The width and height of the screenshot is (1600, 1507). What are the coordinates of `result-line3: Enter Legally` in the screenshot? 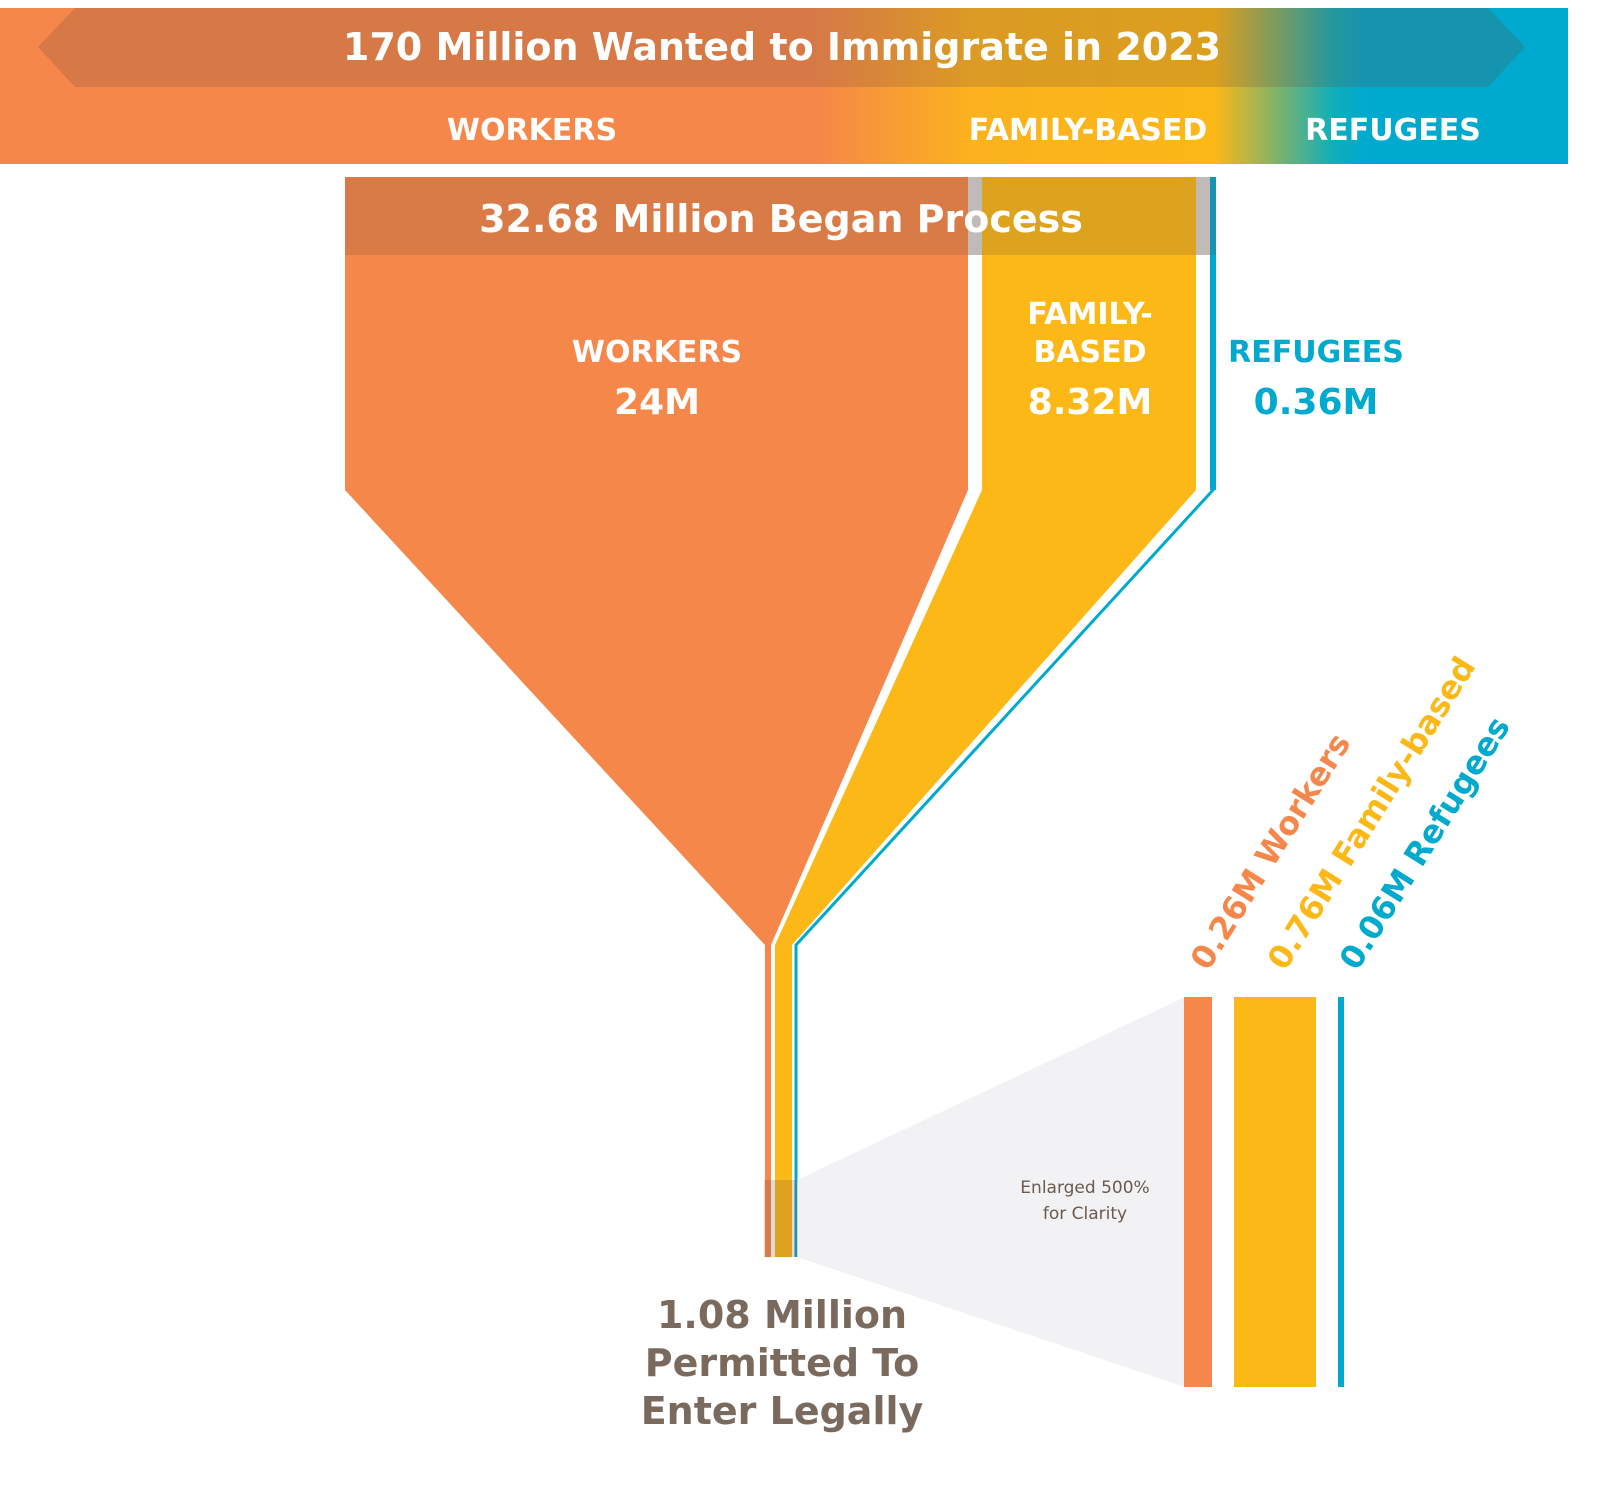 It's located at (782, 1411).